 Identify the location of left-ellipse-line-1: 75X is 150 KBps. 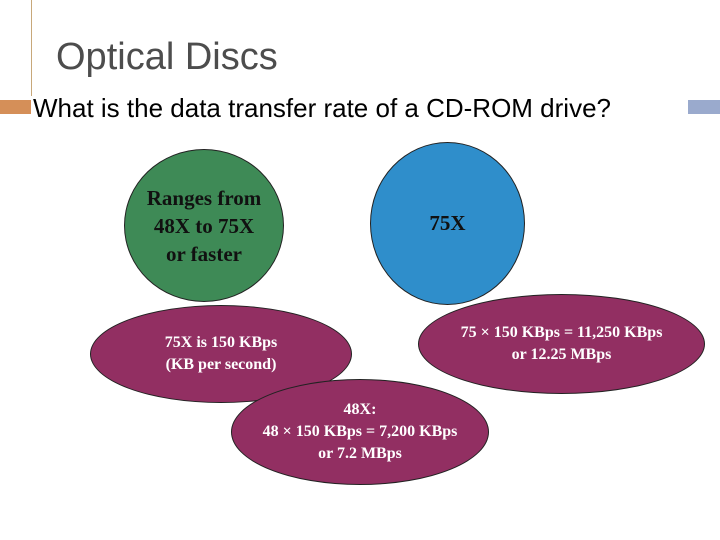
(221, 342).